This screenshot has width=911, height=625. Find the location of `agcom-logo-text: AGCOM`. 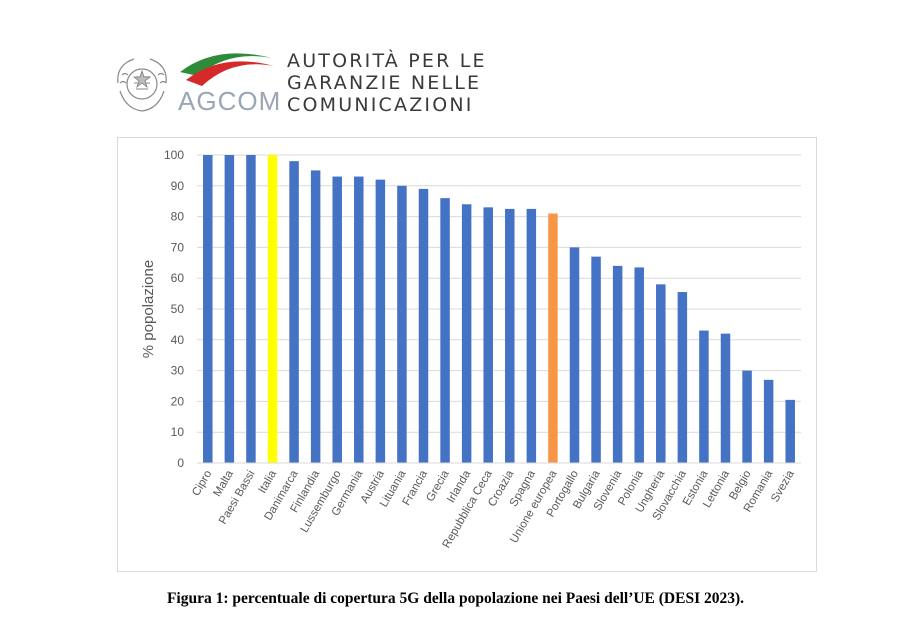

agcom-logo-text: AGCOM is located at coordinates (230, 101).